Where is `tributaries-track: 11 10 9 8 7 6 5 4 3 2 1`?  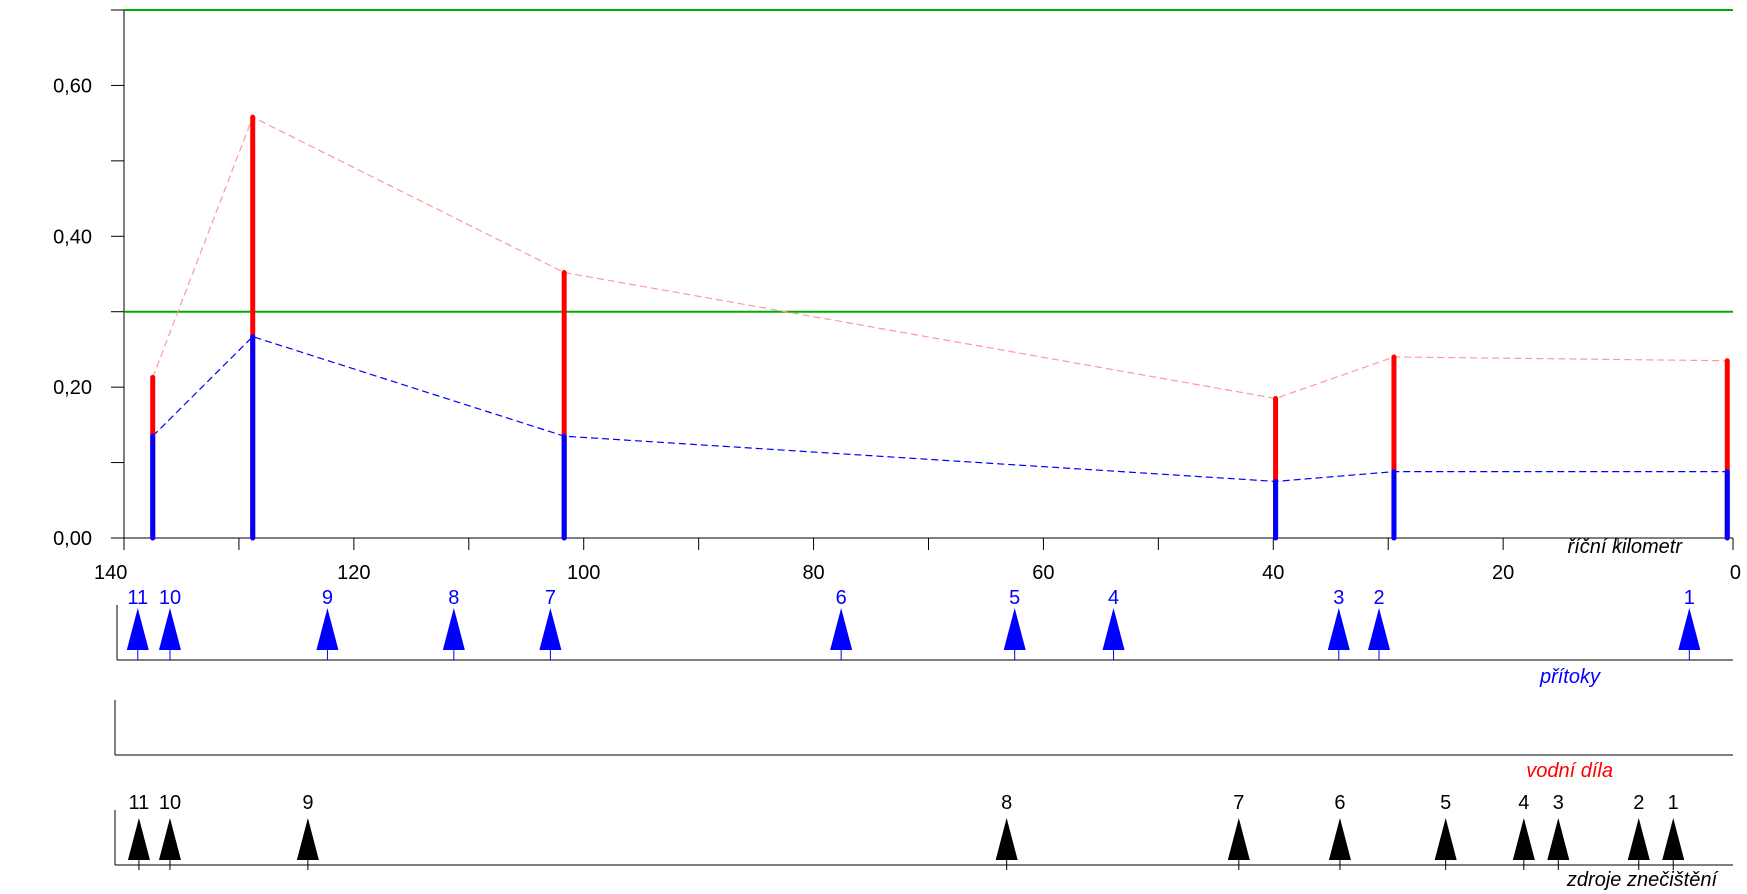 tributaries-track: 11 10 9 8 7 6 5 4 3 2 1 is located at coordinates (924, 624).